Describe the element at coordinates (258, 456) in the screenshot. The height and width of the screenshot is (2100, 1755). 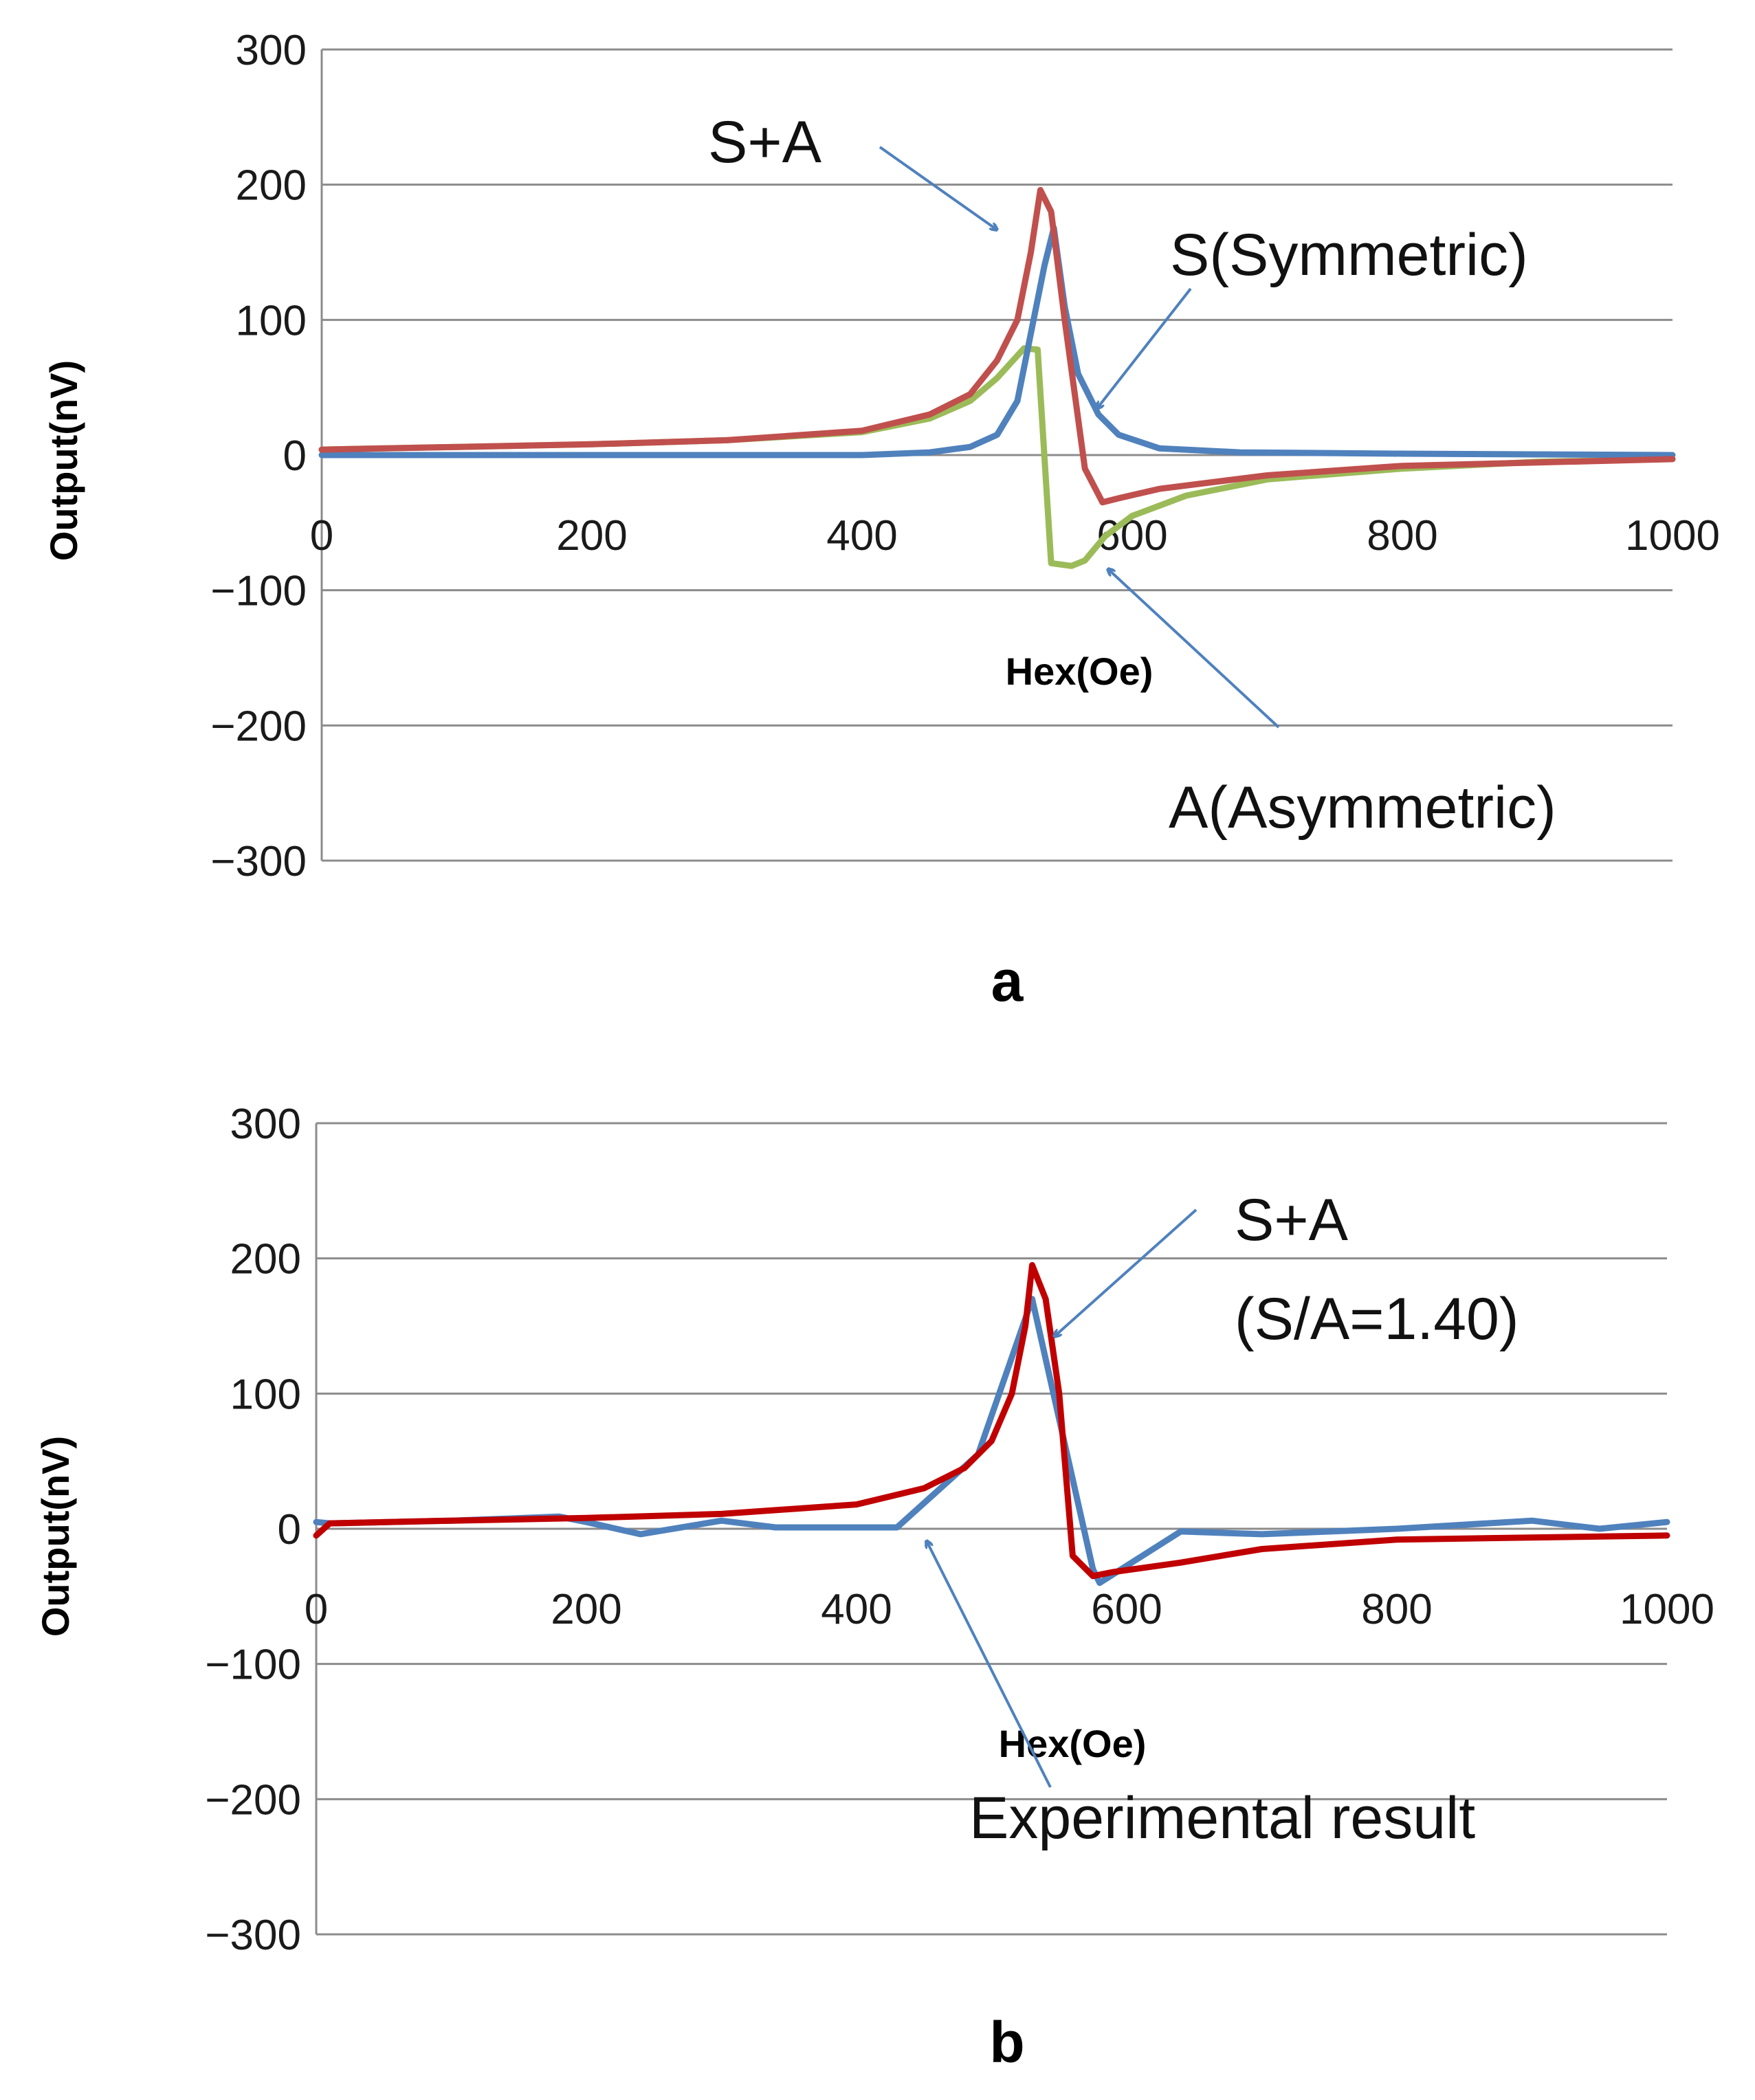
I see `panel-a-y-ticks: 300 200 100 0 −100 −200 −300` at that location.